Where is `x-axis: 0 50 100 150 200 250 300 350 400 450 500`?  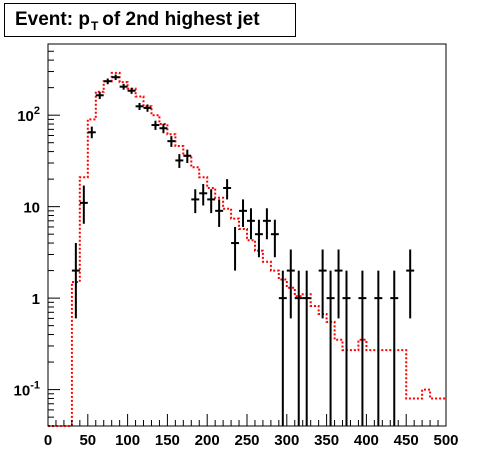
x-axis: 0 50 100 150 200 250 300 350 400 450 500 is located at coordinates (251, 431).